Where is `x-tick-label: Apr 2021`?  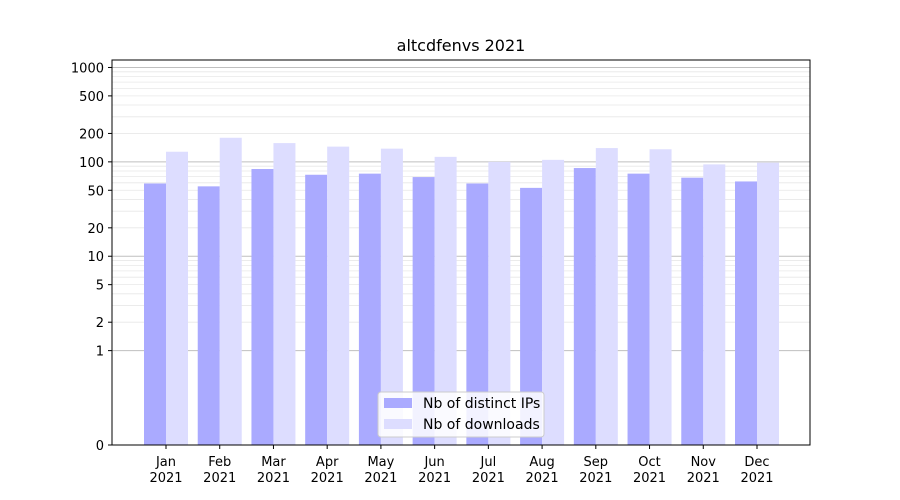 x-tick-label: Apr 2021 is located at coordinates (327, 470).